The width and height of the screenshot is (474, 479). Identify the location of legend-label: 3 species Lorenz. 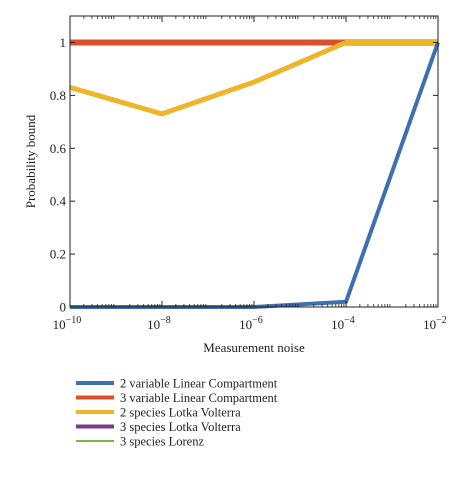
(162, 442).